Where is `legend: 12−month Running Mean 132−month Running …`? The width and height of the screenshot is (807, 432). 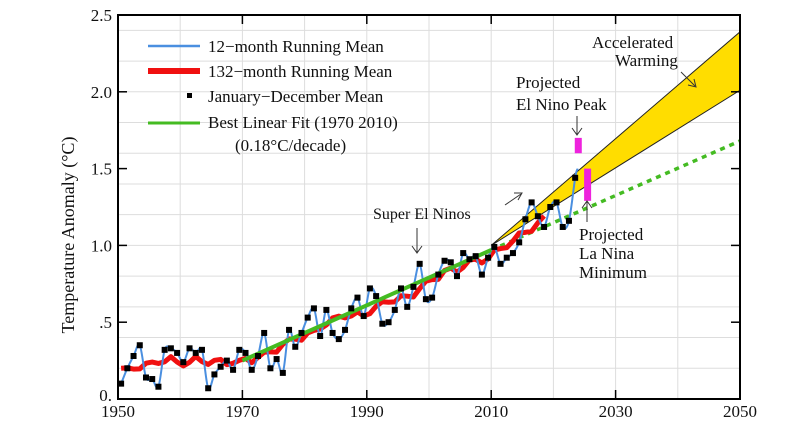 legend: 12−month Running Mean 132−month Running … is located at coordinates (273, 96).